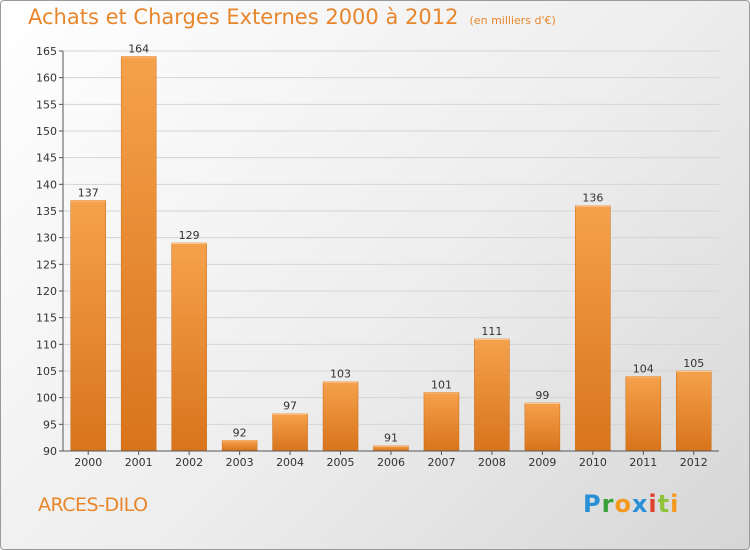  I want to click on y-tick-label: 105, so click(46, 371).